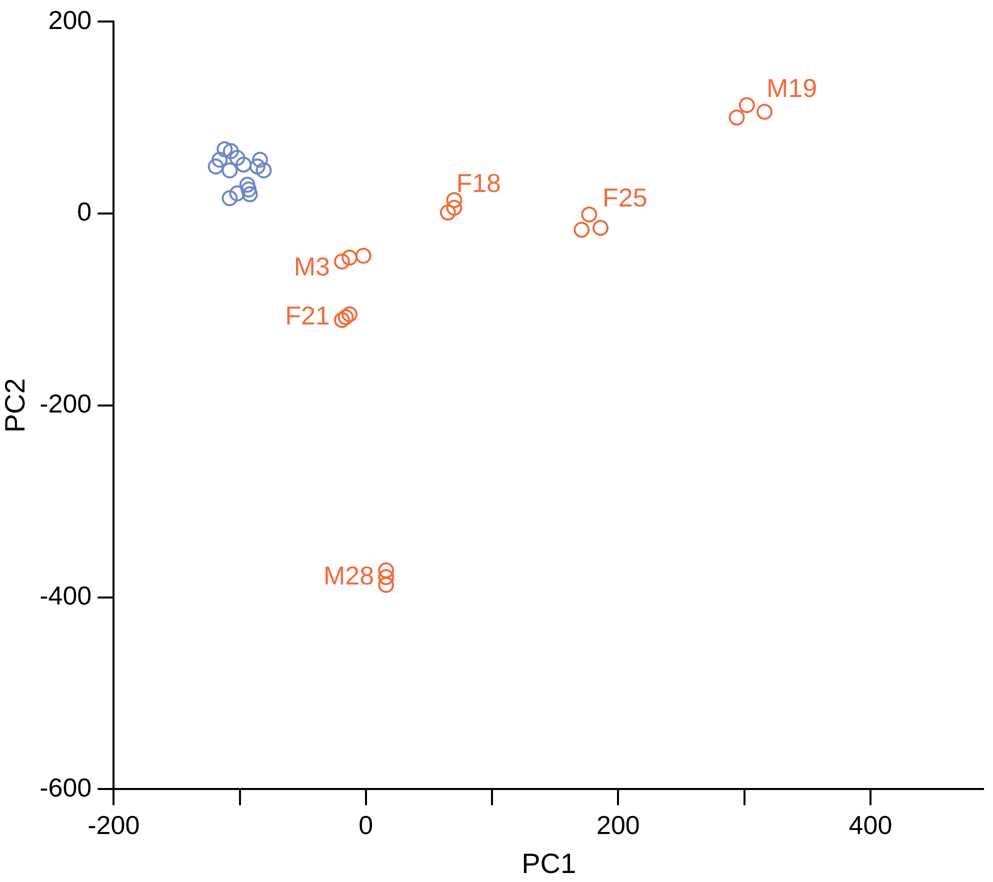  I want to click on x-tick-label: 200, so click(618, 825).